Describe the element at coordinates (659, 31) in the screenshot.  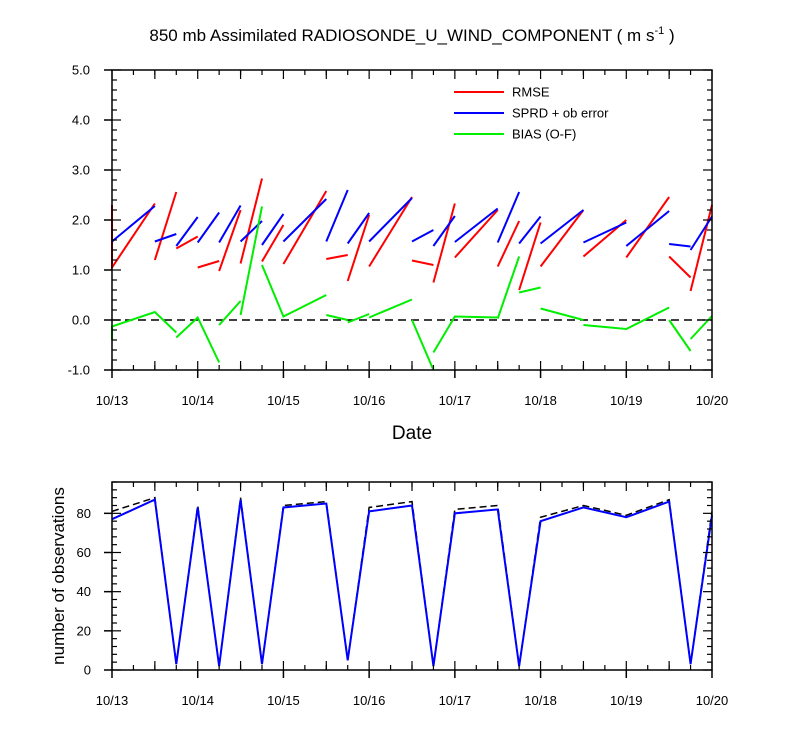
I see `chart-title-superscript: -1` at that location.